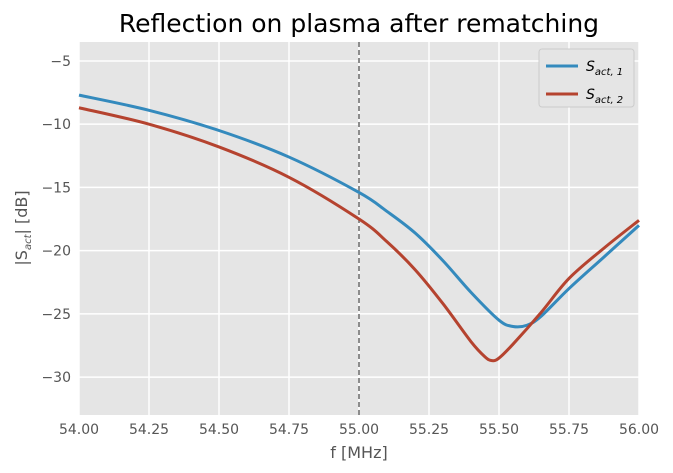 Image resolution: width=673 pixels, height=473 pixels. What do you see at coordinates (289, 430) in the screenshot?
I see `x-tick-label: 54.75` at bounding box center [289, 430].